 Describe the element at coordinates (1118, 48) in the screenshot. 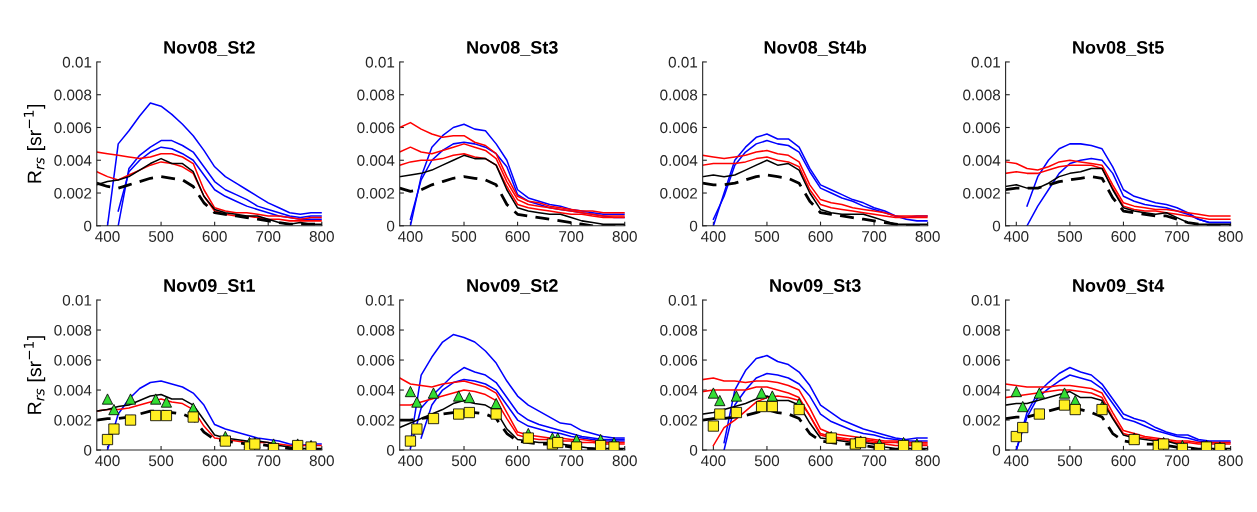

I see `chart-title: Nov08_St5` at that location.